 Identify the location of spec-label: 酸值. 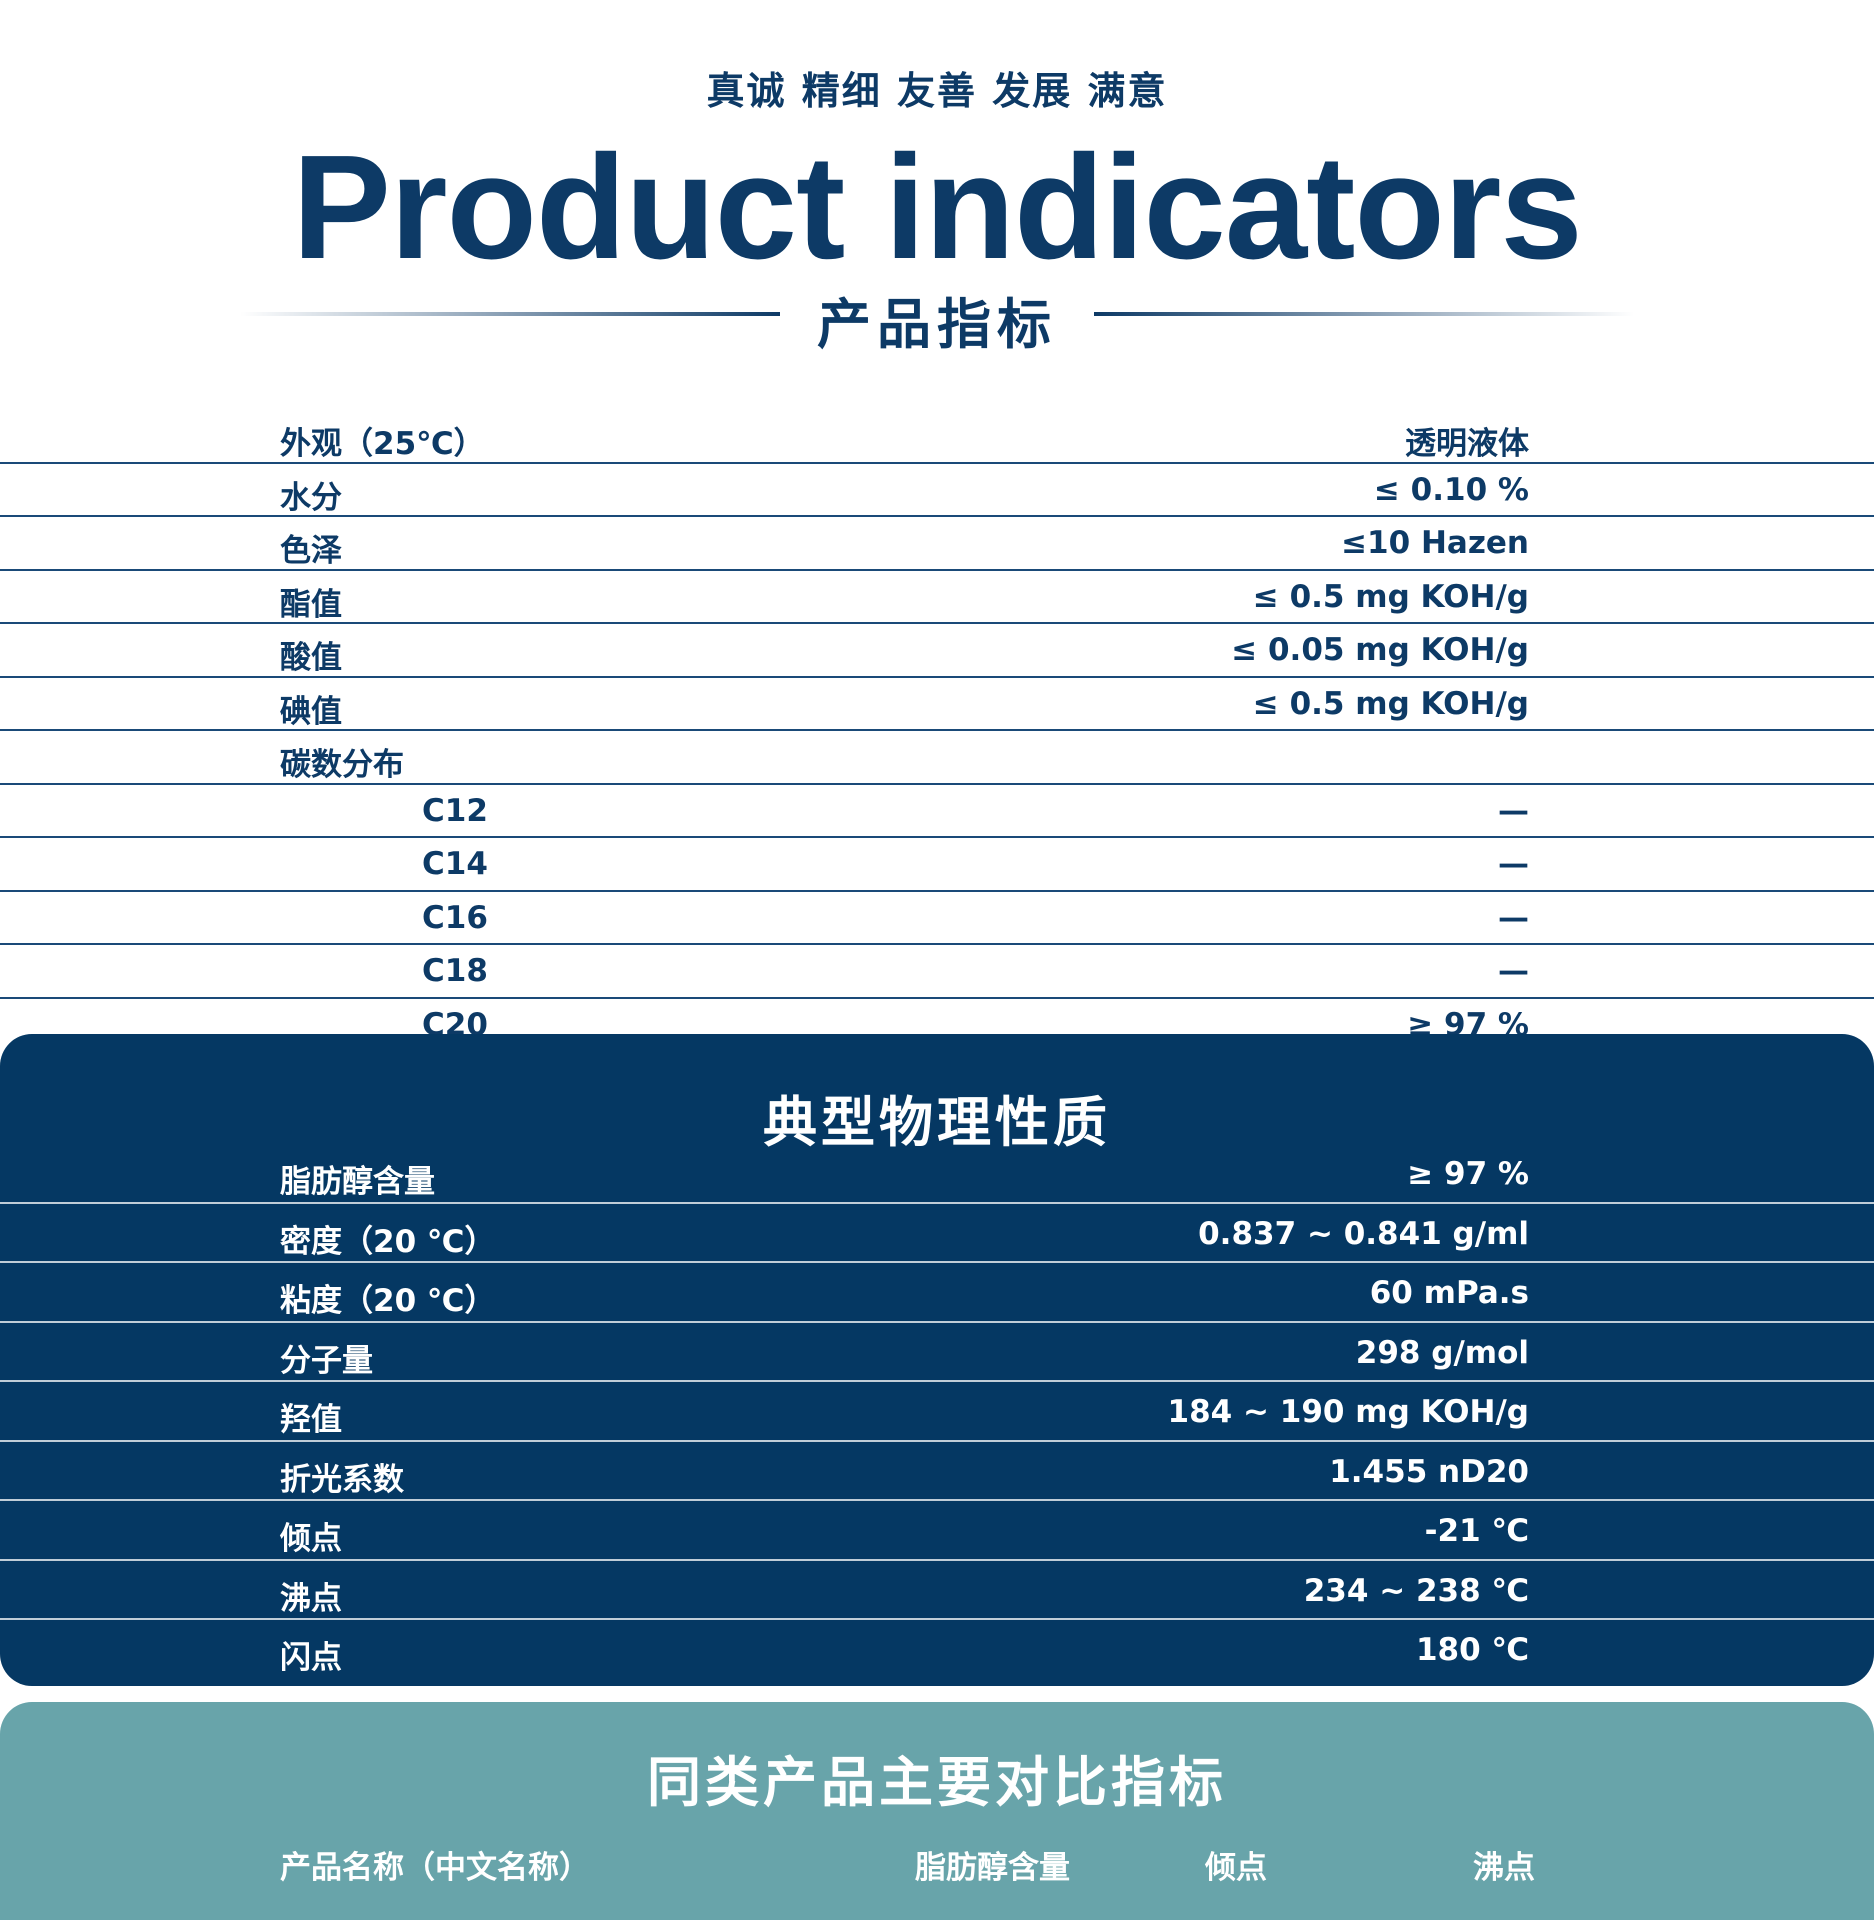
(311, 658).